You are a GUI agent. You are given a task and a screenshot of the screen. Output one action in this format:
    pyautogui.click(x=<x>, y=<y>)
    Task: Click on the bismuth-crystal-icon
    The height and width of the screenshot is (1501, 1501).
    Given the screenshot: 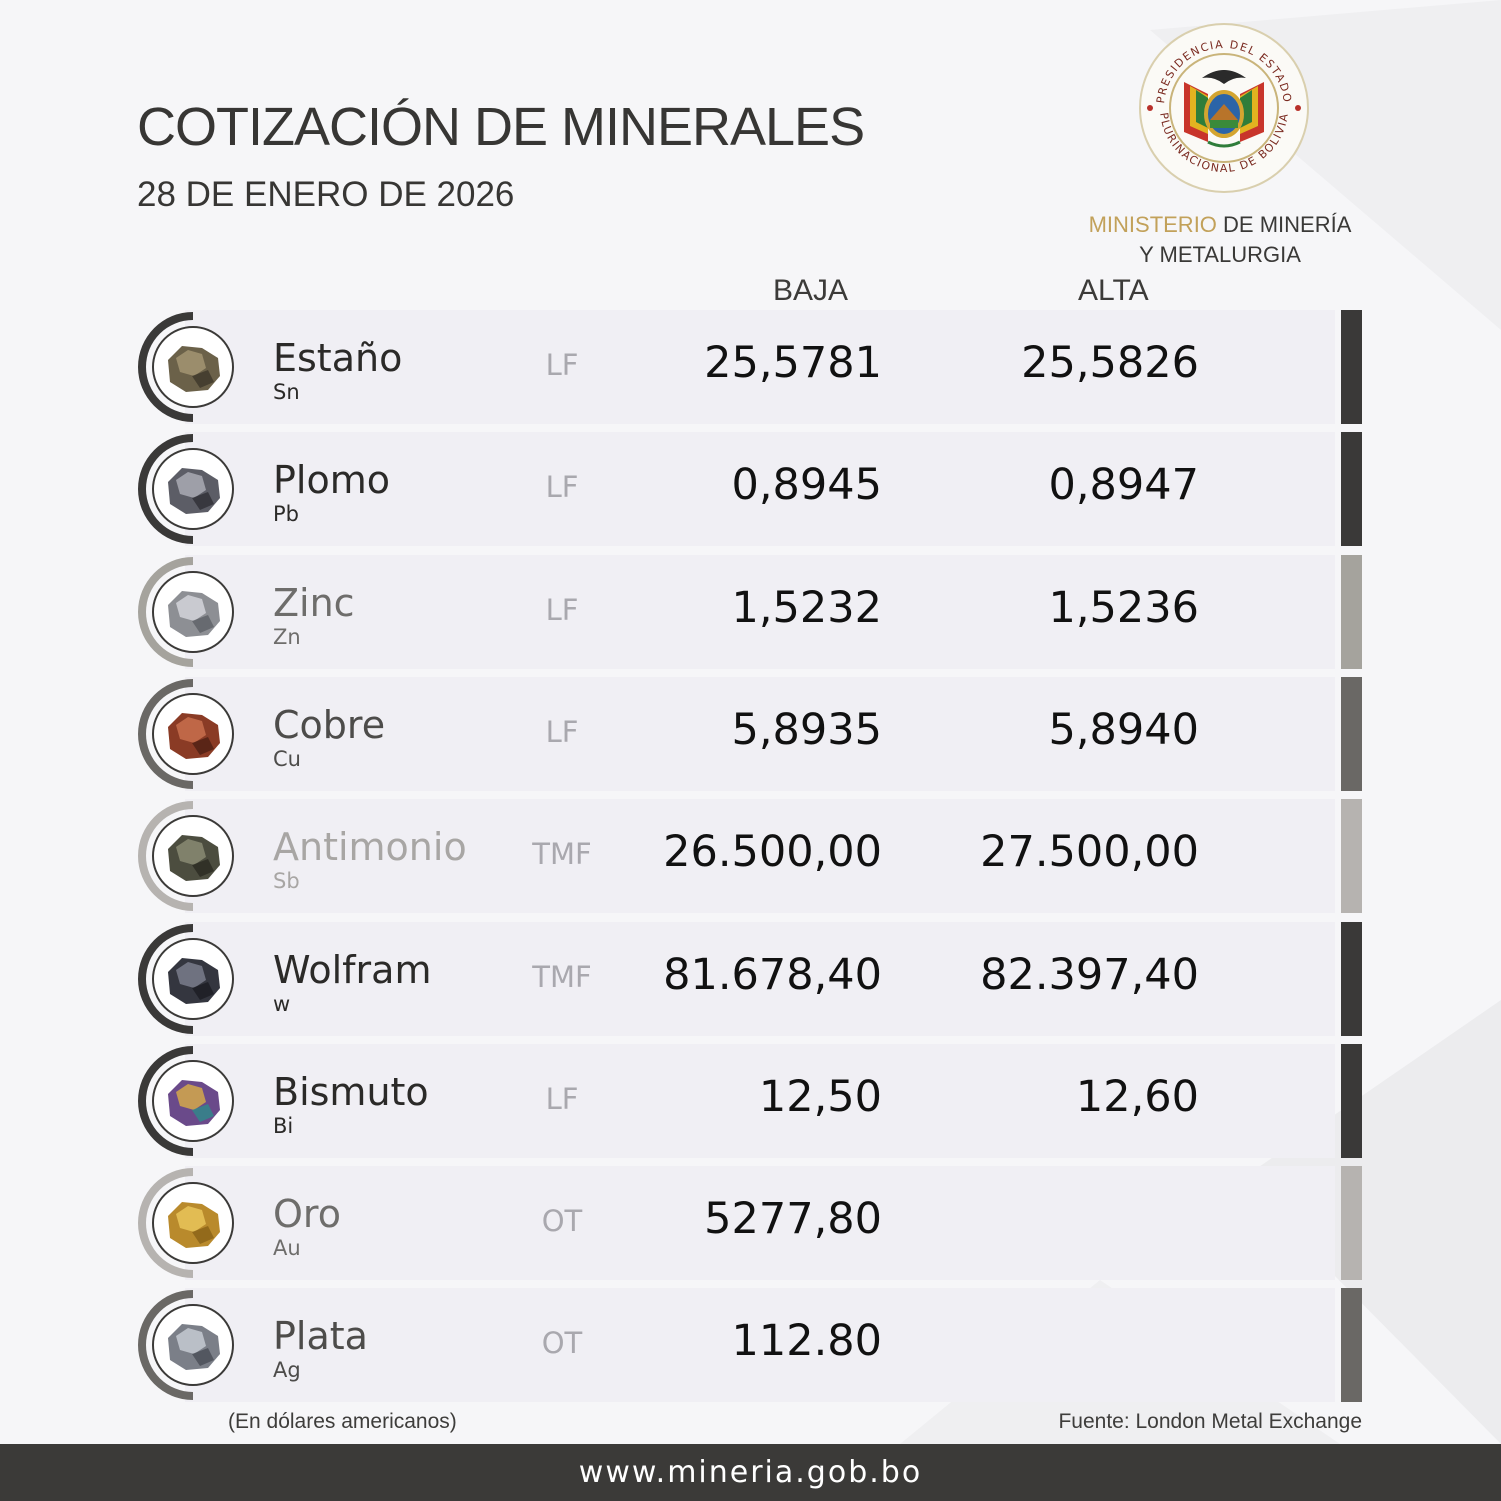 What is the action you would take?
    pyautogui.click(x=186, y=1101)
    